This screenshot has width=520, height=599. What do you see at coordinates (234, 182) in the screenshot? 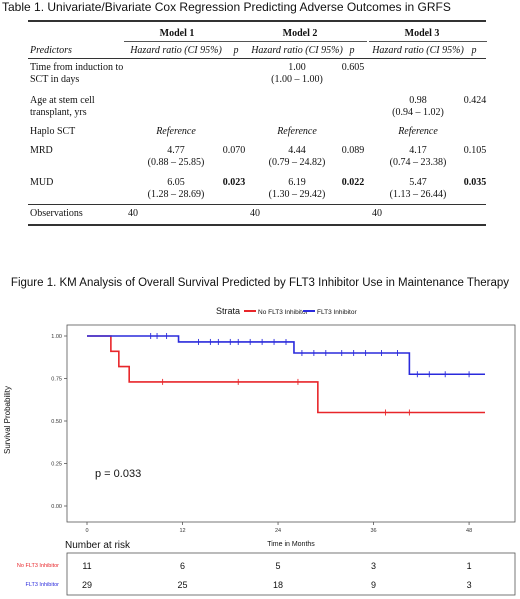
I see `row5-m1-p: 0.023` at bounding box center [234, 182].